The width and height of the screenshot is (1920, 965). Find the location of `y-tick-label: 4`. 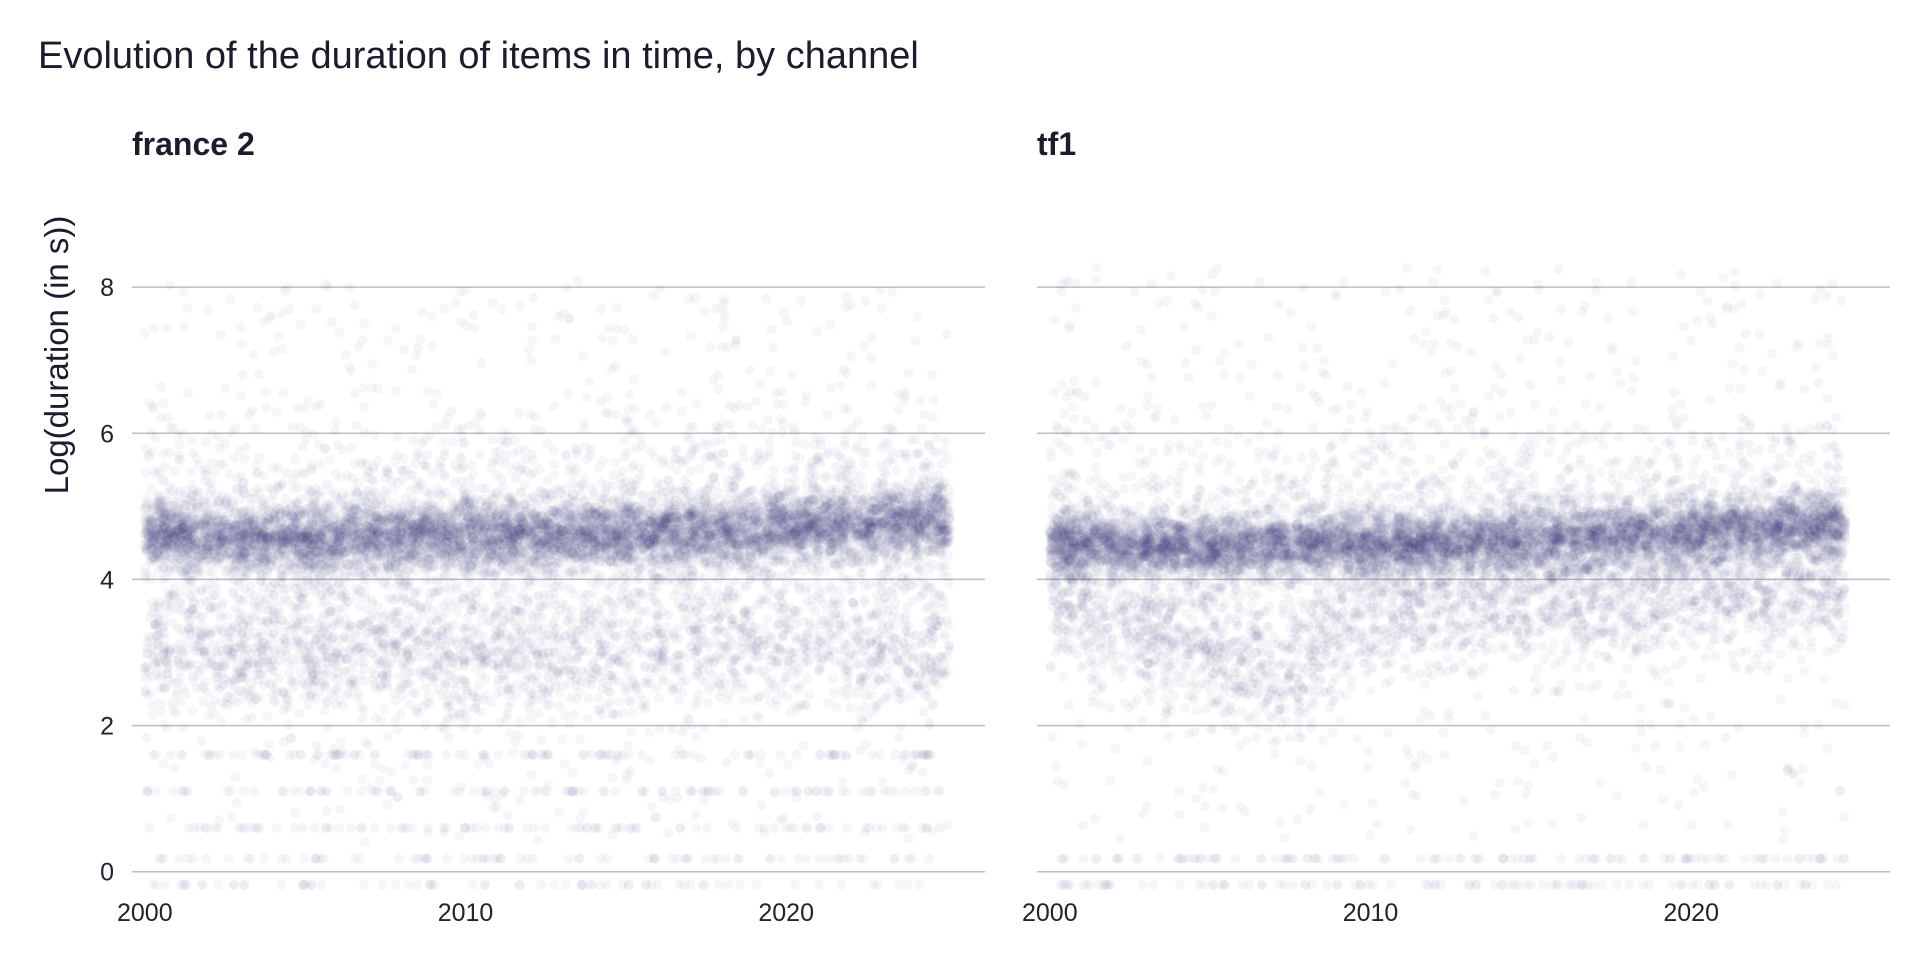

y-tick-label: 4 is located at coordinates (107, 580).